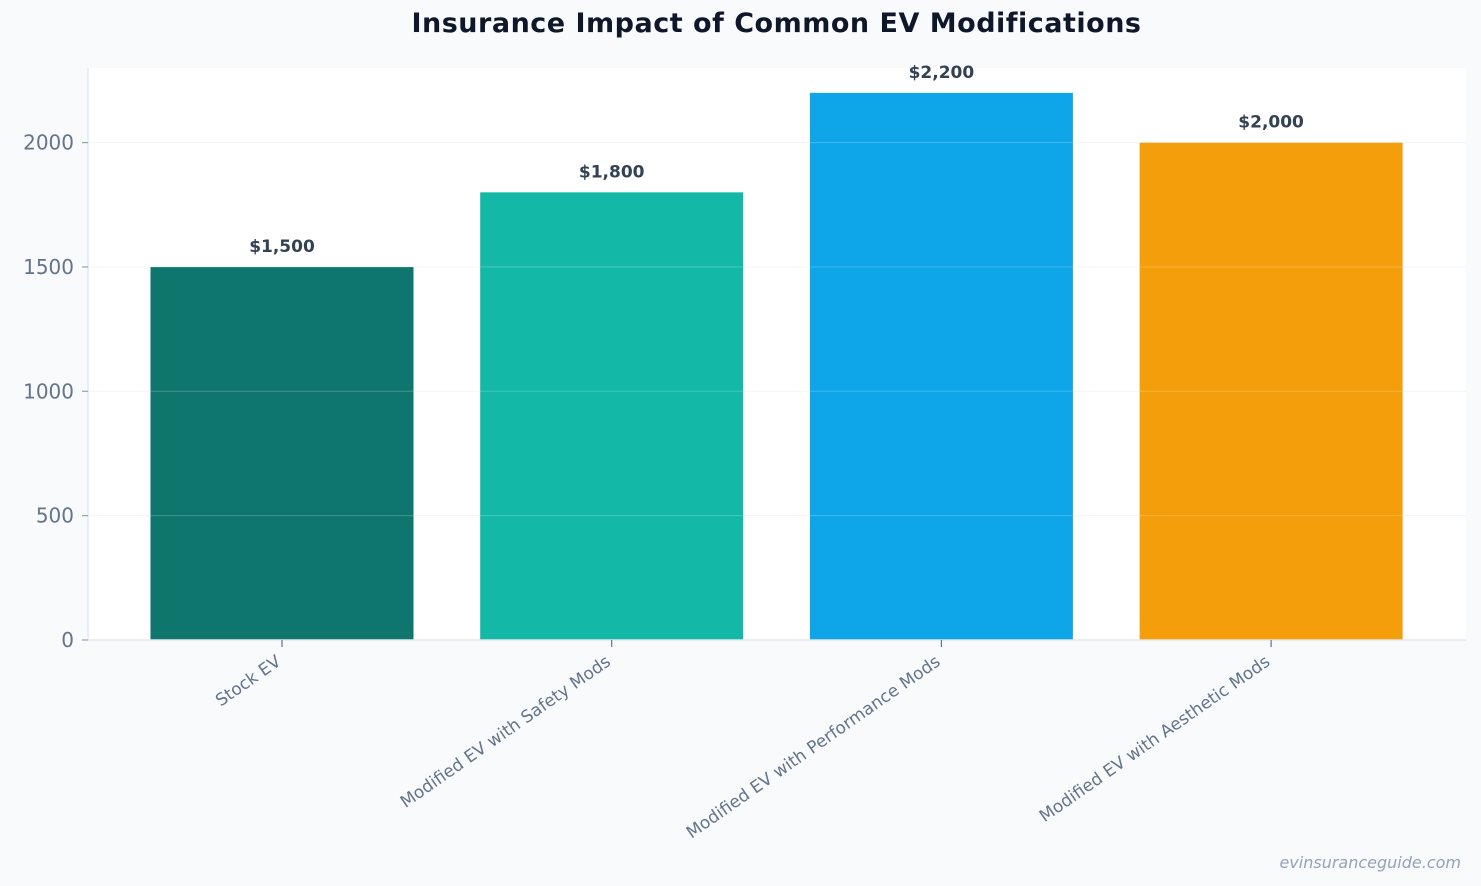 This screenshot has height=886, width=1481. Describe the element at coordinates (1271, 123) in the screenshot. I see `value-label: $2,000` at that location.